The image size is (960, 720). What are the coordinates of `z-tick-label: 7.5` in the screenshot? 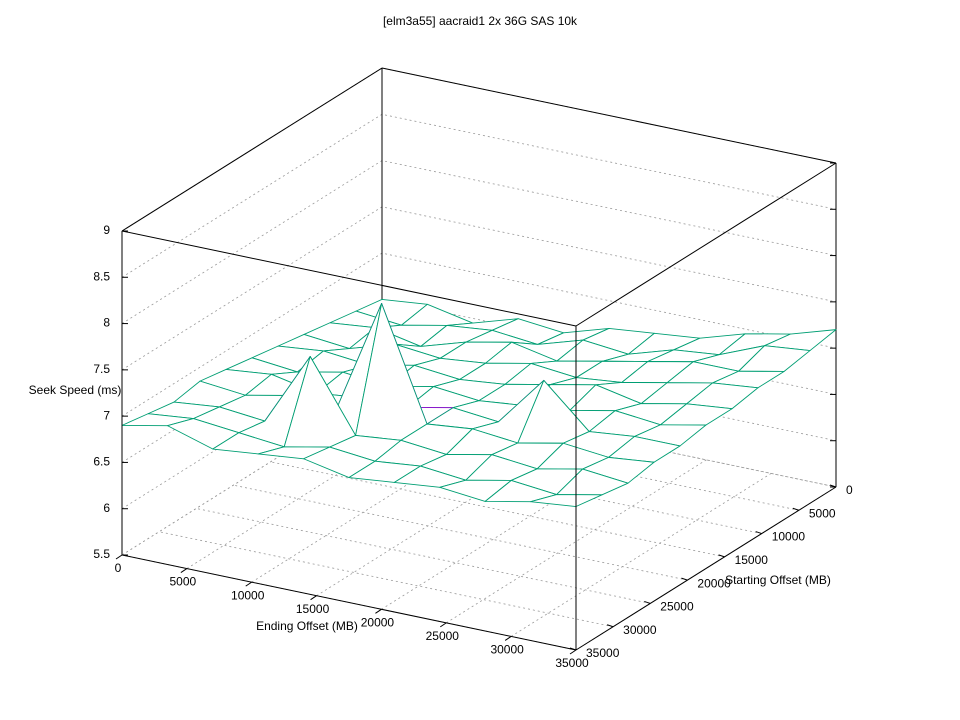 It's located at (101, 369).